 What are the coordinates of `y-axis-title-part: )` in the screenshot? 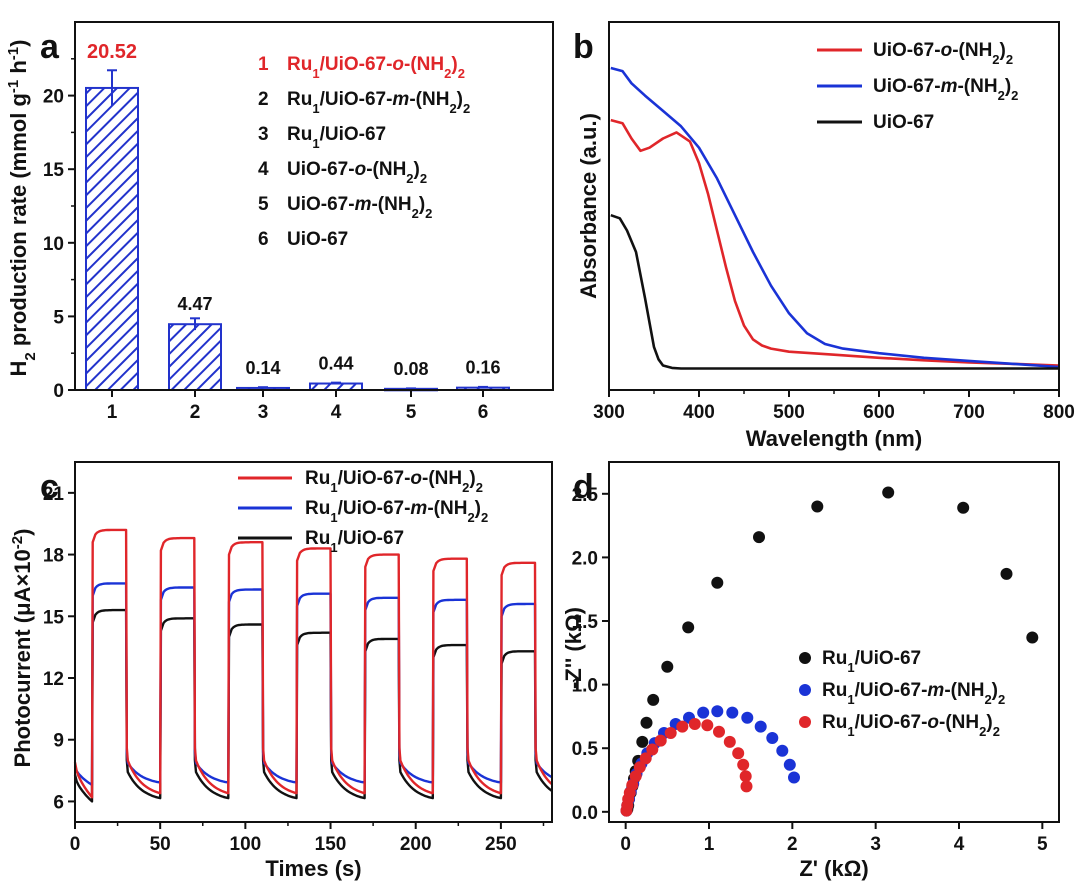 It's located at (22, 532).